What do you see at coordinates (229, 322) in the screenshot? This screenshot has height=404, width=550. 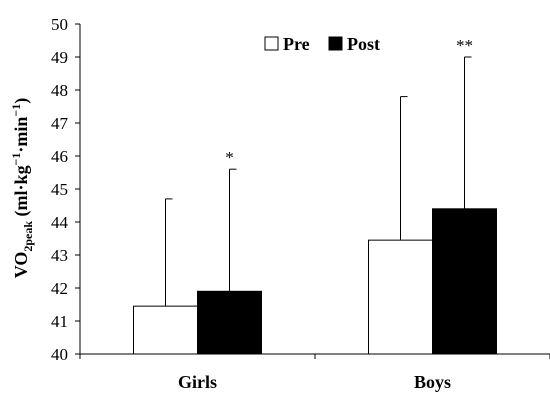 I see `bar-girls-post` at bounding box center [229, 322].